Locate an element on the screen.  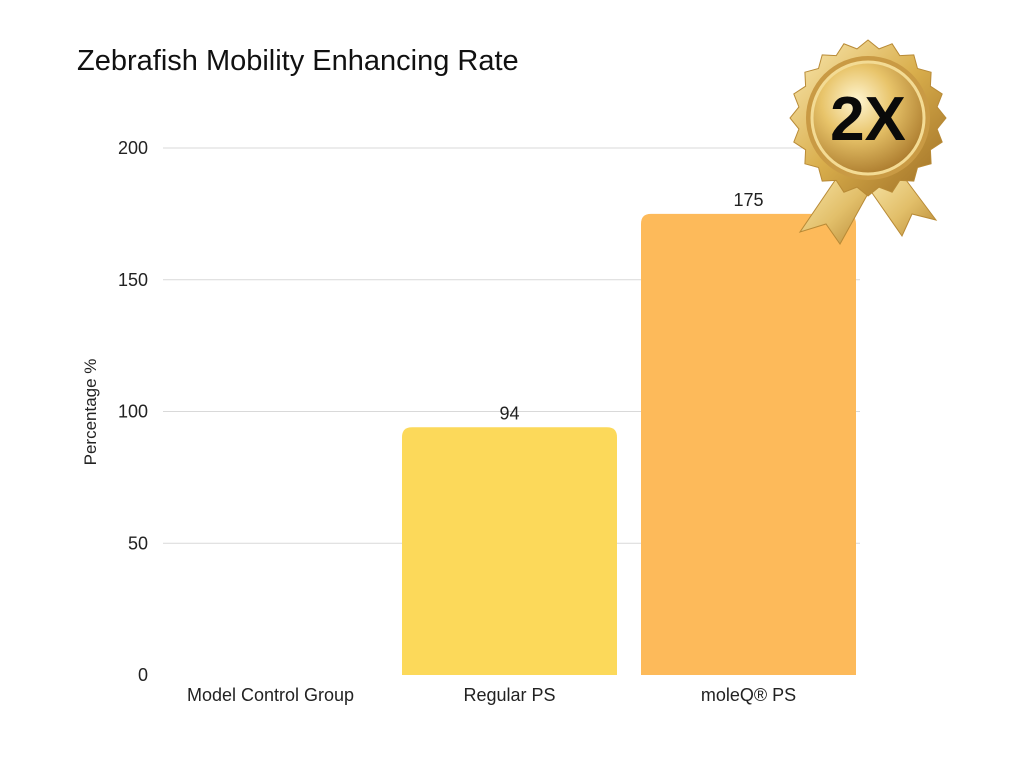
y-tick-label: 200 is located at coordinates (133, 148).